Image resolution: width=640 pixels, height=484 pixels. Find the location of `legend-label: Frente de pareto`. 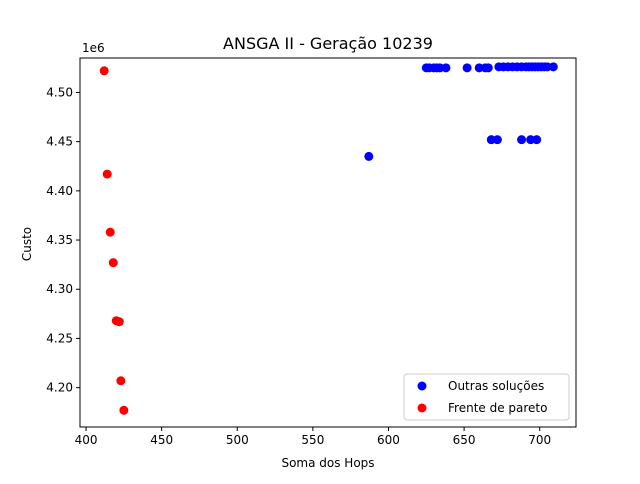

legend-label: Frente de pareto is located at coordinates (497, 408).